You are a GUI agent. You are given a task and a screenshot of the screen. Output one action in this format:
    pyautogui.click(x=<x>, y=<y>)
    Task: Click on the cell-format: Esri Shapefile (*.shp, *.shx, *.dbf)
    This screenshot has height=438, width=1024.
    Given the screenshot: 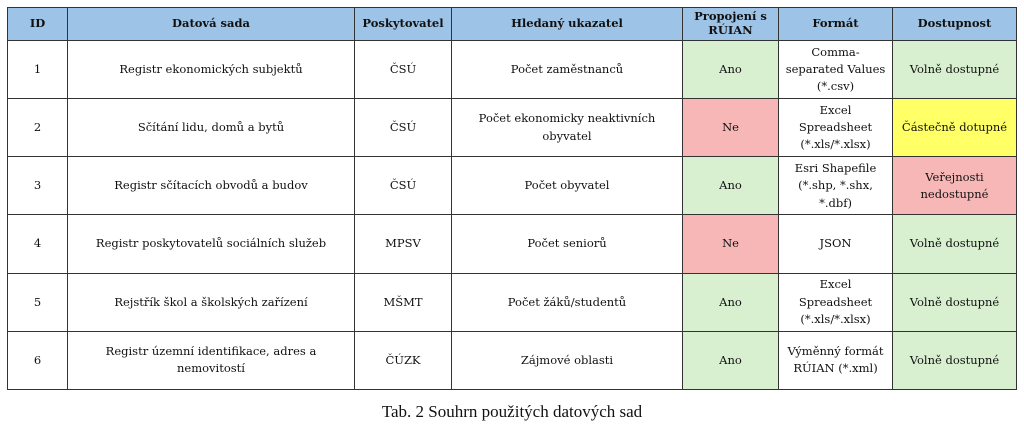 What is the action you would take?
    pyautogui.click(x=835, y=186)
    